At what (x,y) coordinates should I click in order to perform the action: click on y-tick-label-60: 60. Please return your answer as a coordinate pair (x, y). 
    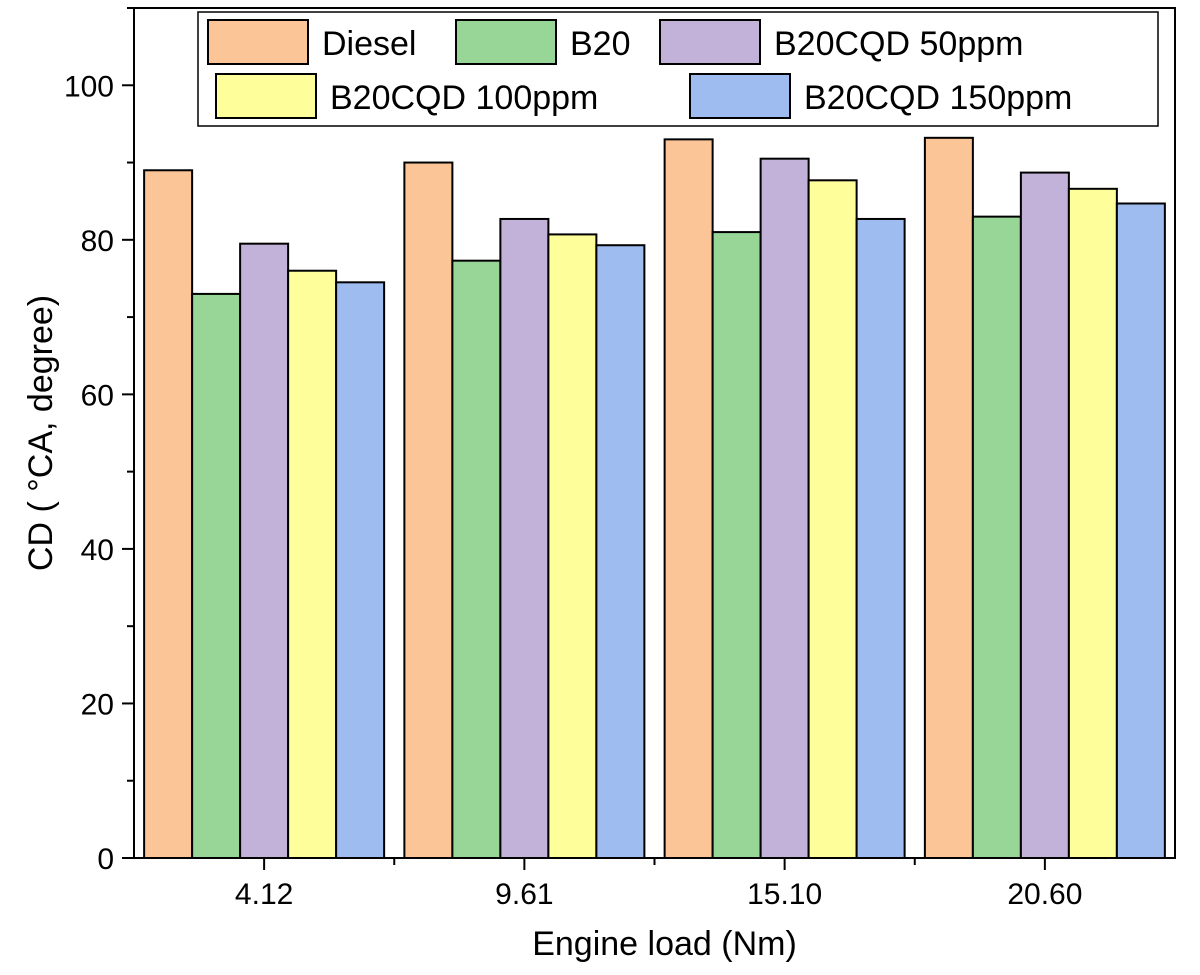
    Looking at the image, I should click on (97, 395).